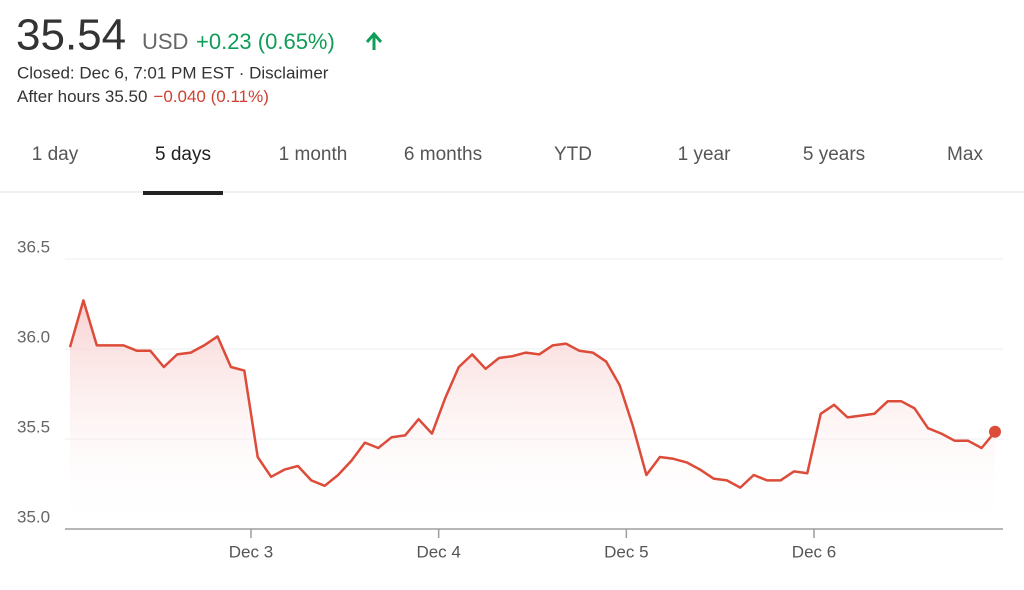 The height and width of the screenshot is (590, 1024). Describe the element at coordinates (374, 40) in the screenshot. I see `up-arrow` at that location.